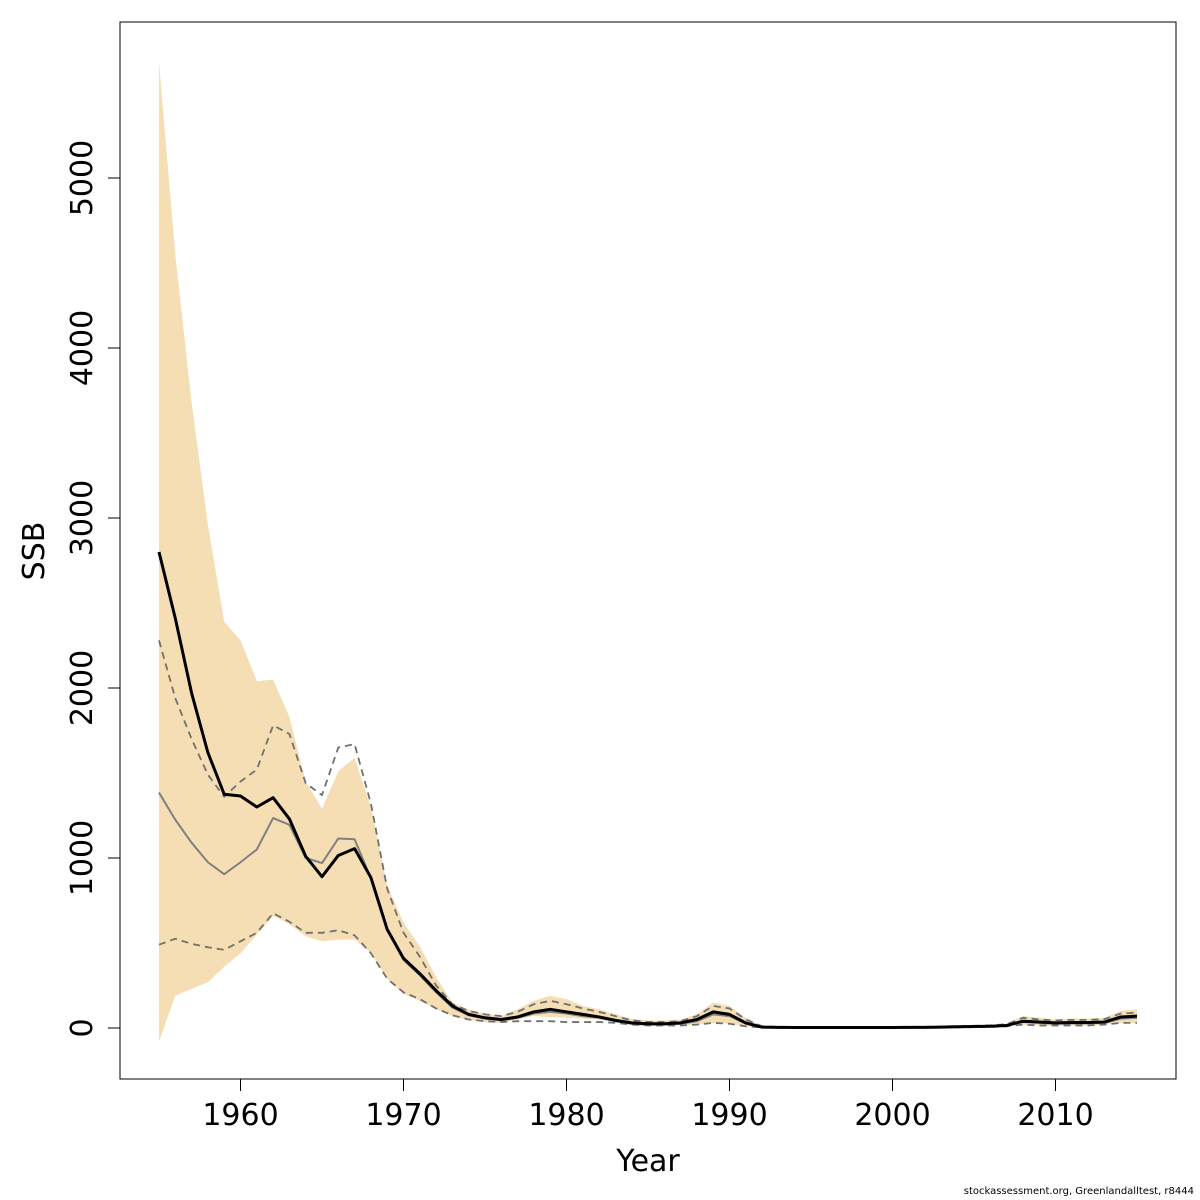 This screenshot has height=1200, width=1200. I want to click on x-tick-label: 1960, so click(240, 1115).